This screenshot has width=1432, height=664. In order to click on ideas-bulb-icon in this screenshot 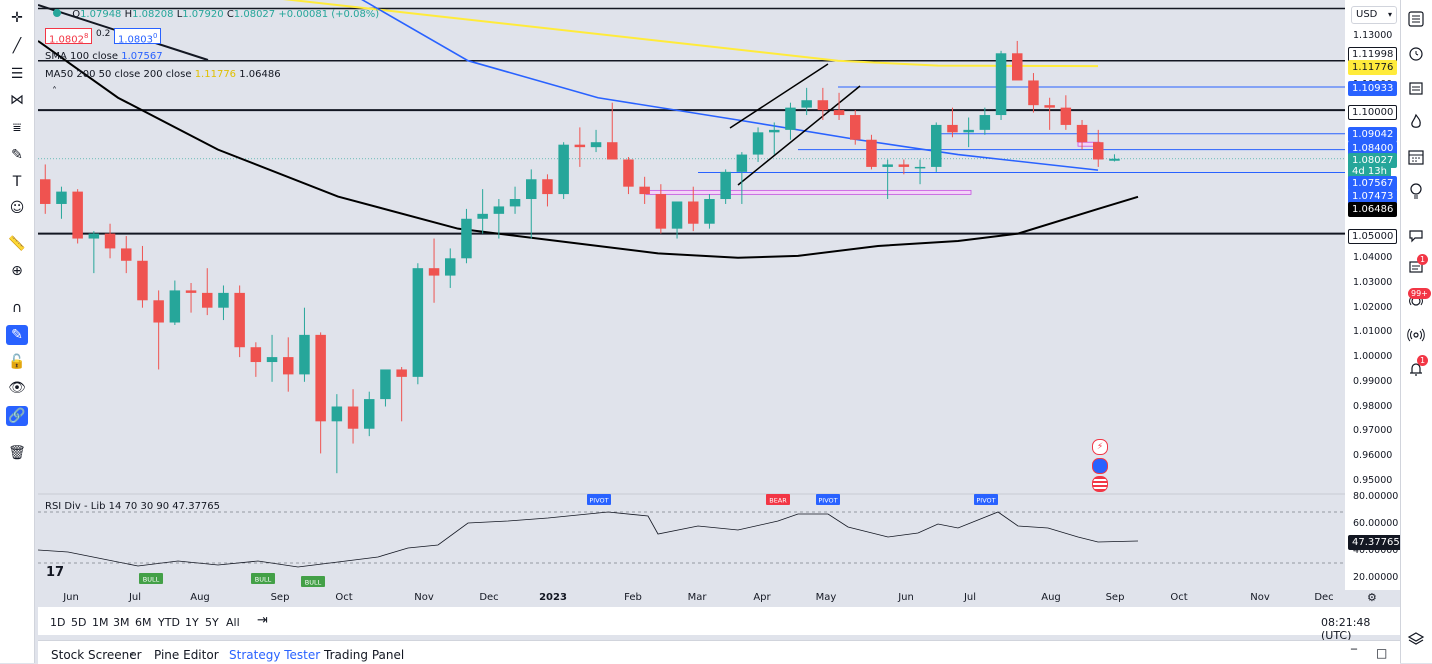, I will do `click(1416, 191)`.